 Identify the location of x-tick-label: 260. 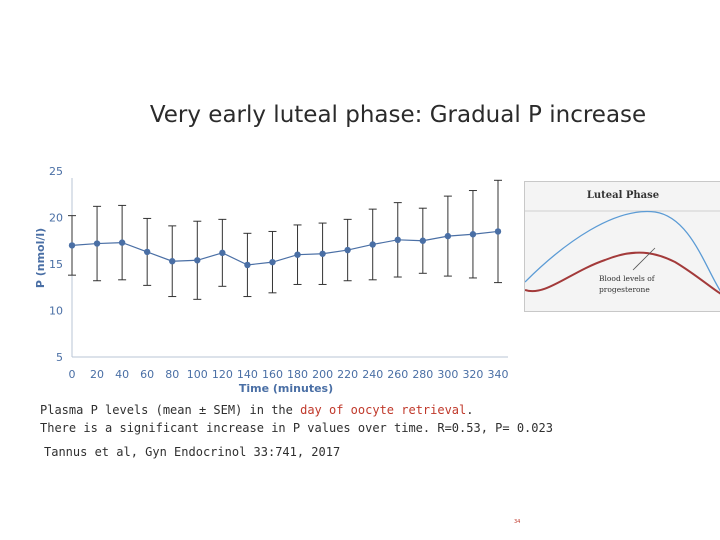
(397, 374).